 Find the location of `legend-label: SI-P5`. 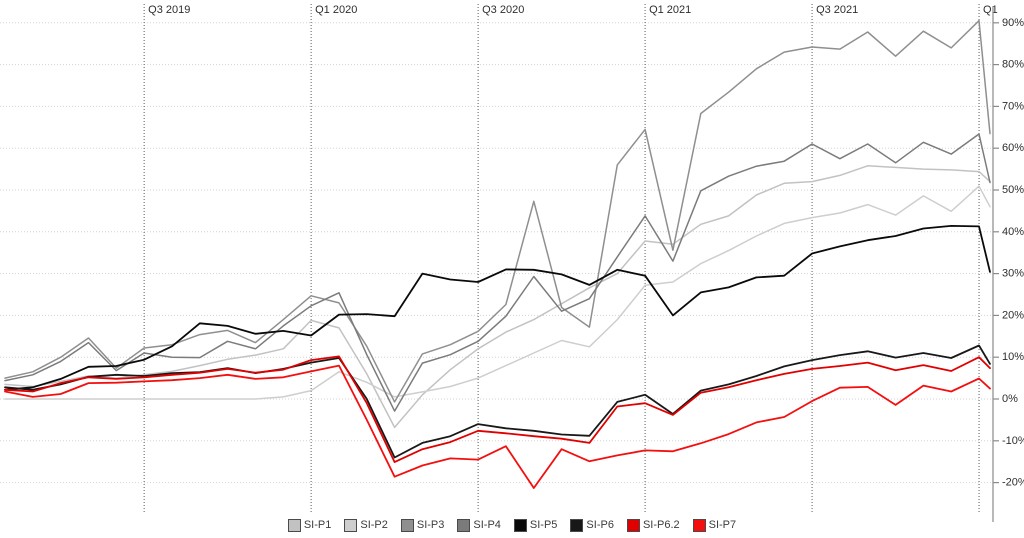

legend-label: SI-P5 is located at coordinates (543, 524).